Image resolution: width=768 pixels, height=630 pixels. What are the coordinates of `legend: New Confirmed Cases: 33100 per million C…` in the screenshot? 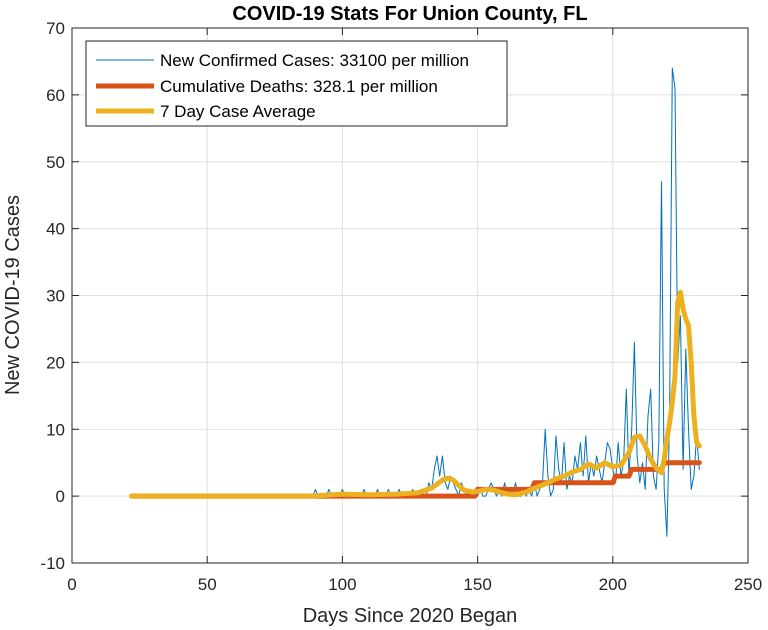 It's located at (296, 83).